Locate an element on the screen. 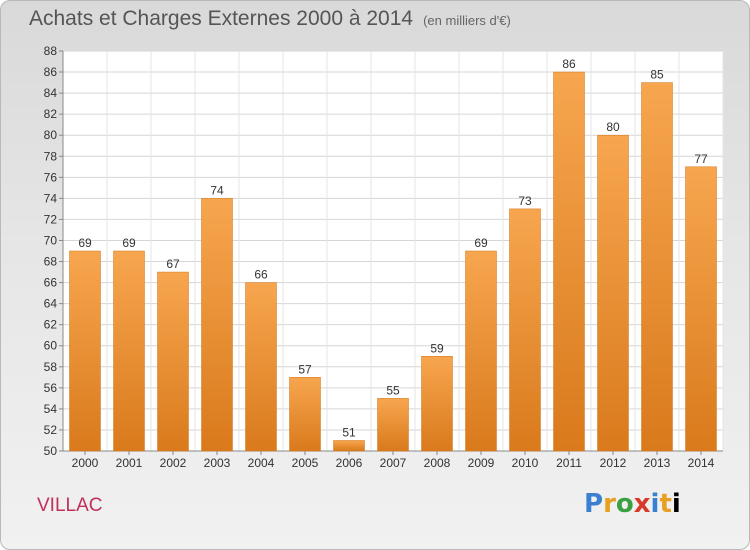  x-tick-label: 2001 is located at coordinates (129, 463).